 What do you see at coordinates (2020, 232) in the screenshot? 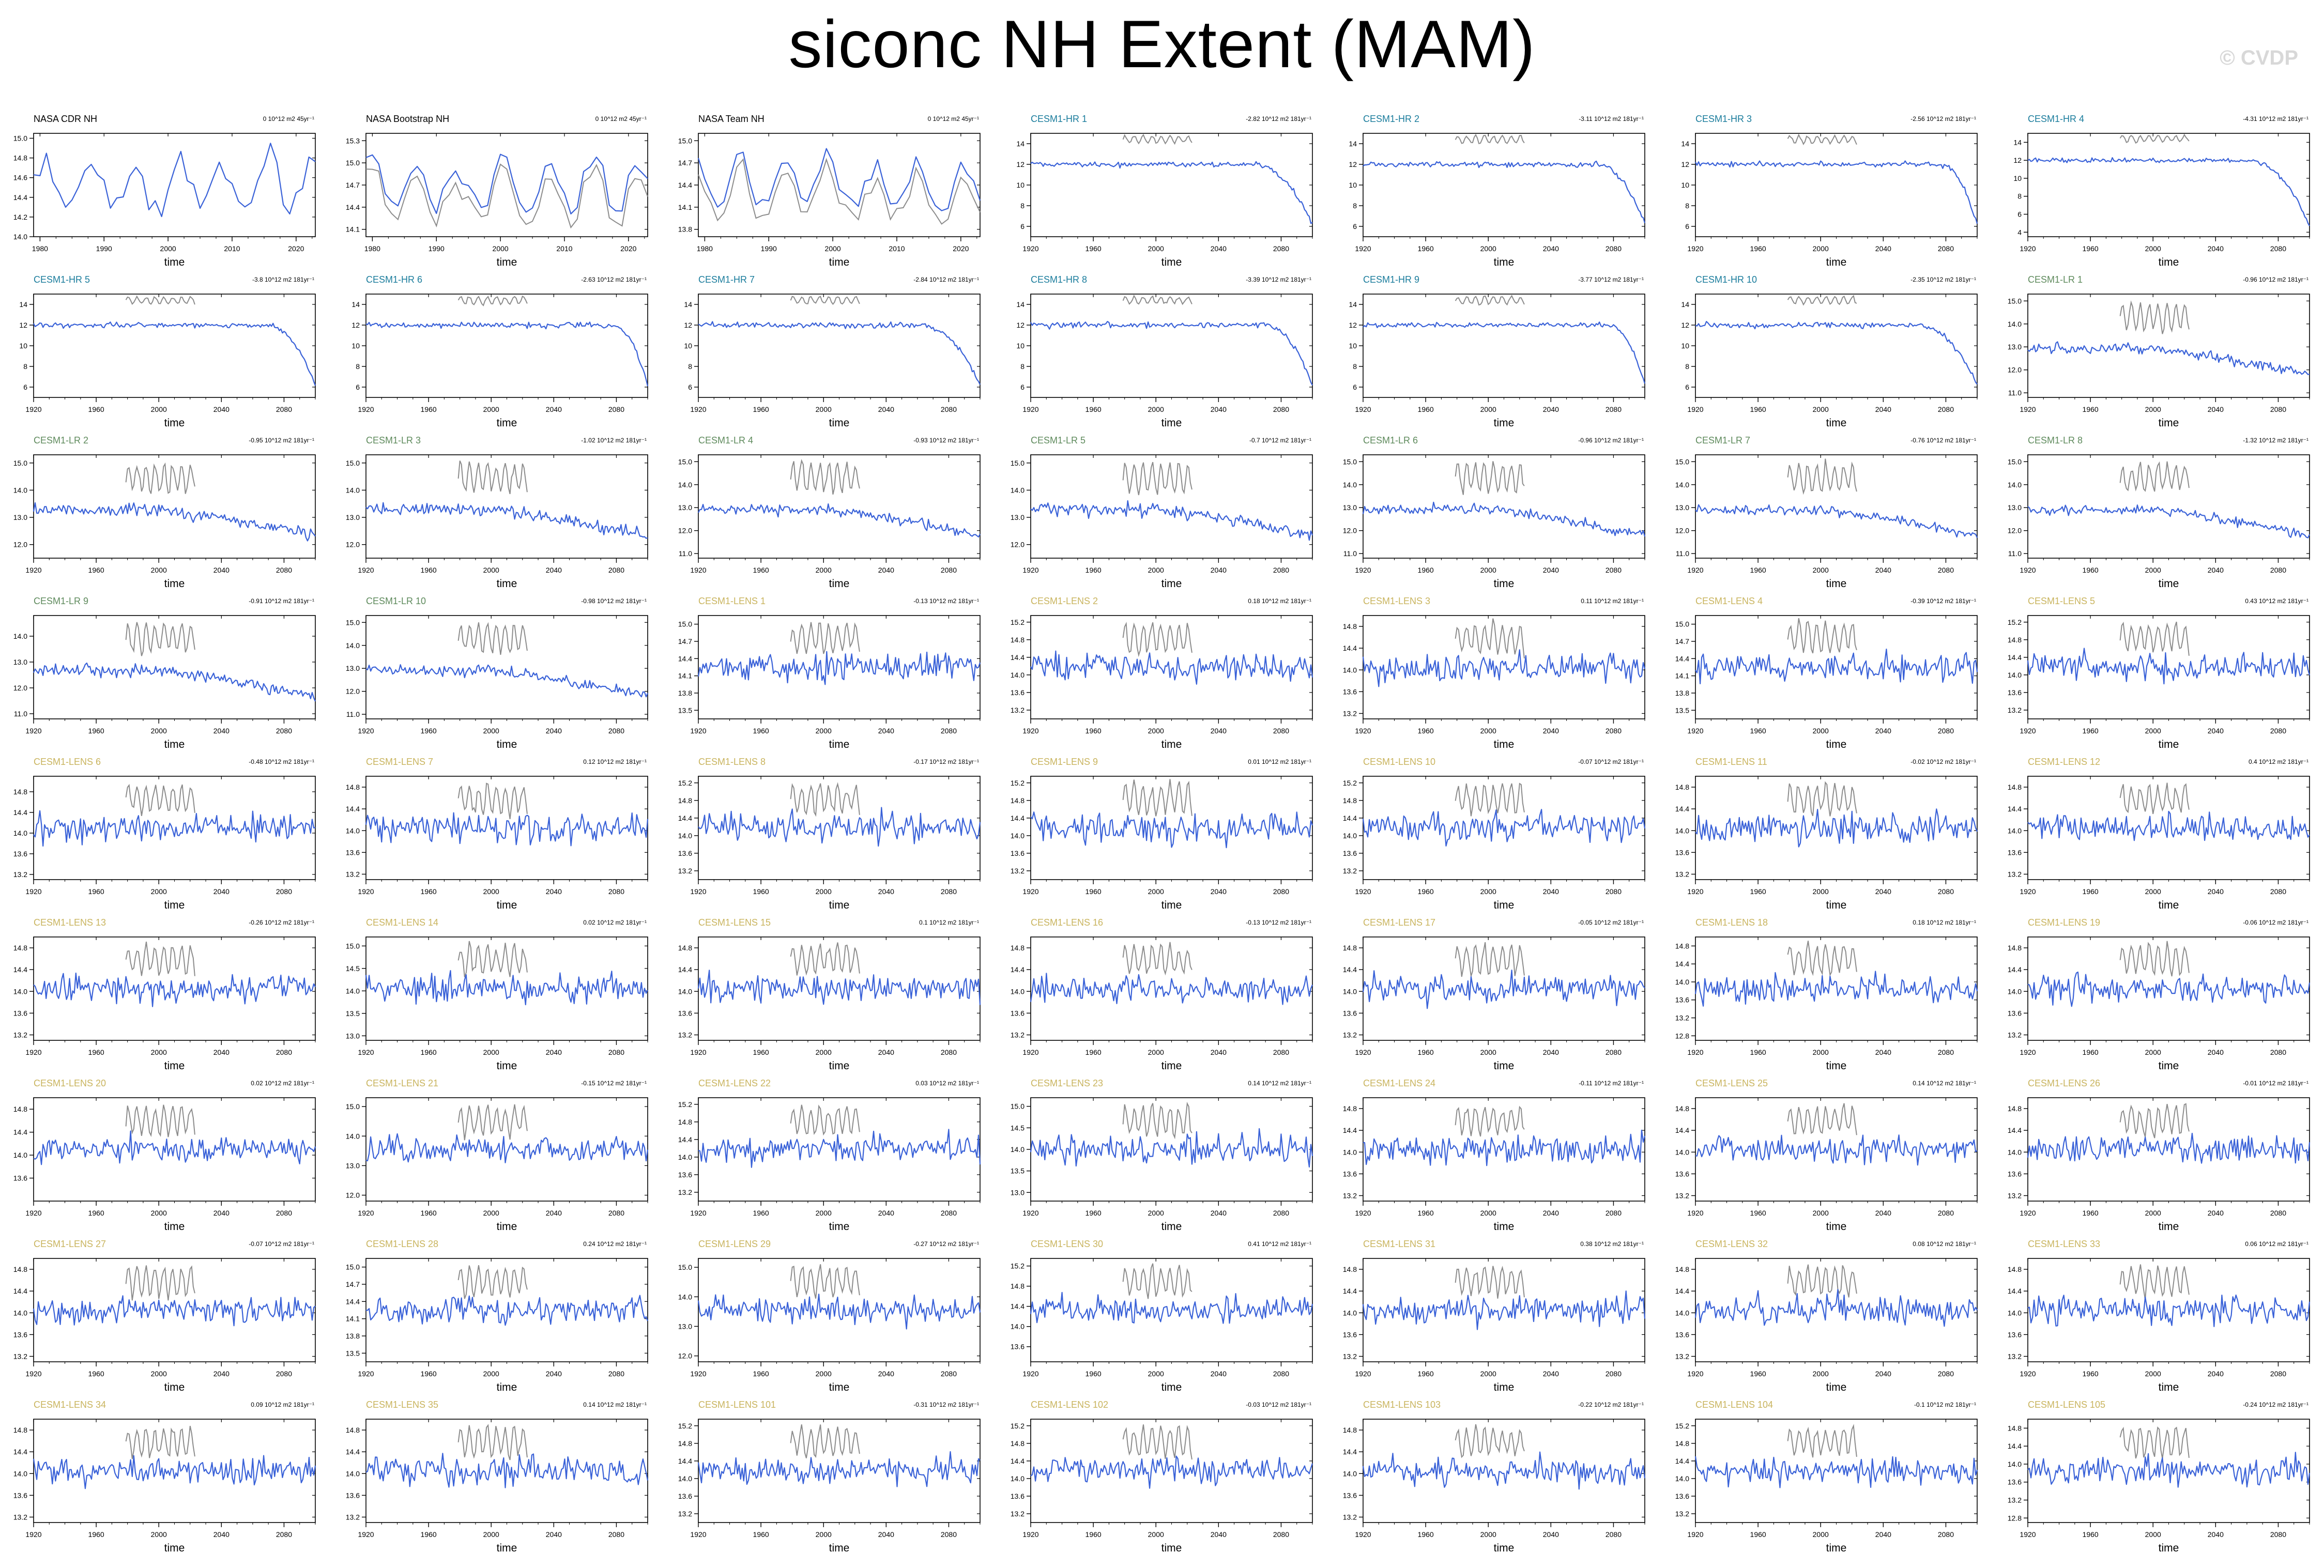
I see `y-tick-label: 4` at bounding box center [2020, 232].